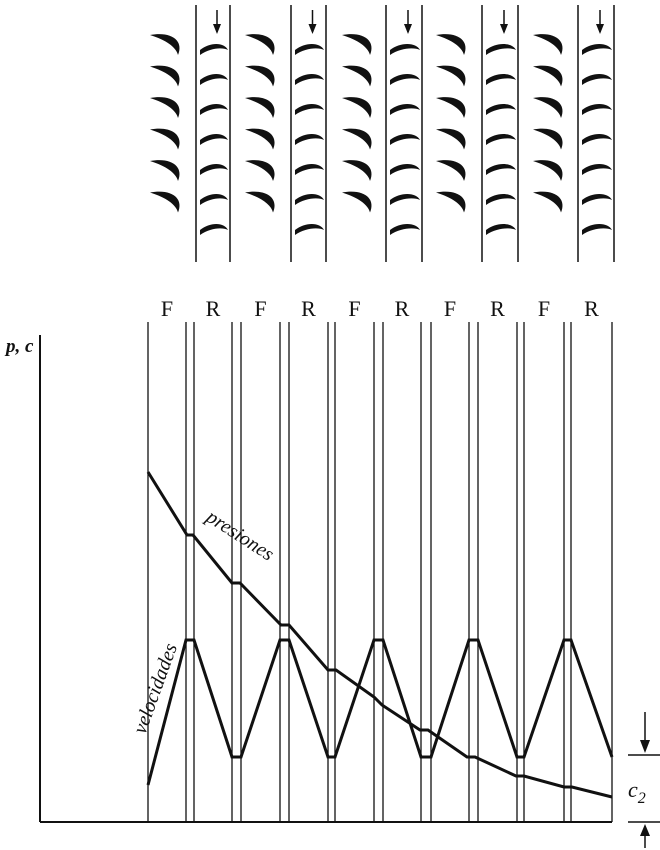  I want to click on up-arrowhead-icon, so click(645, 830).